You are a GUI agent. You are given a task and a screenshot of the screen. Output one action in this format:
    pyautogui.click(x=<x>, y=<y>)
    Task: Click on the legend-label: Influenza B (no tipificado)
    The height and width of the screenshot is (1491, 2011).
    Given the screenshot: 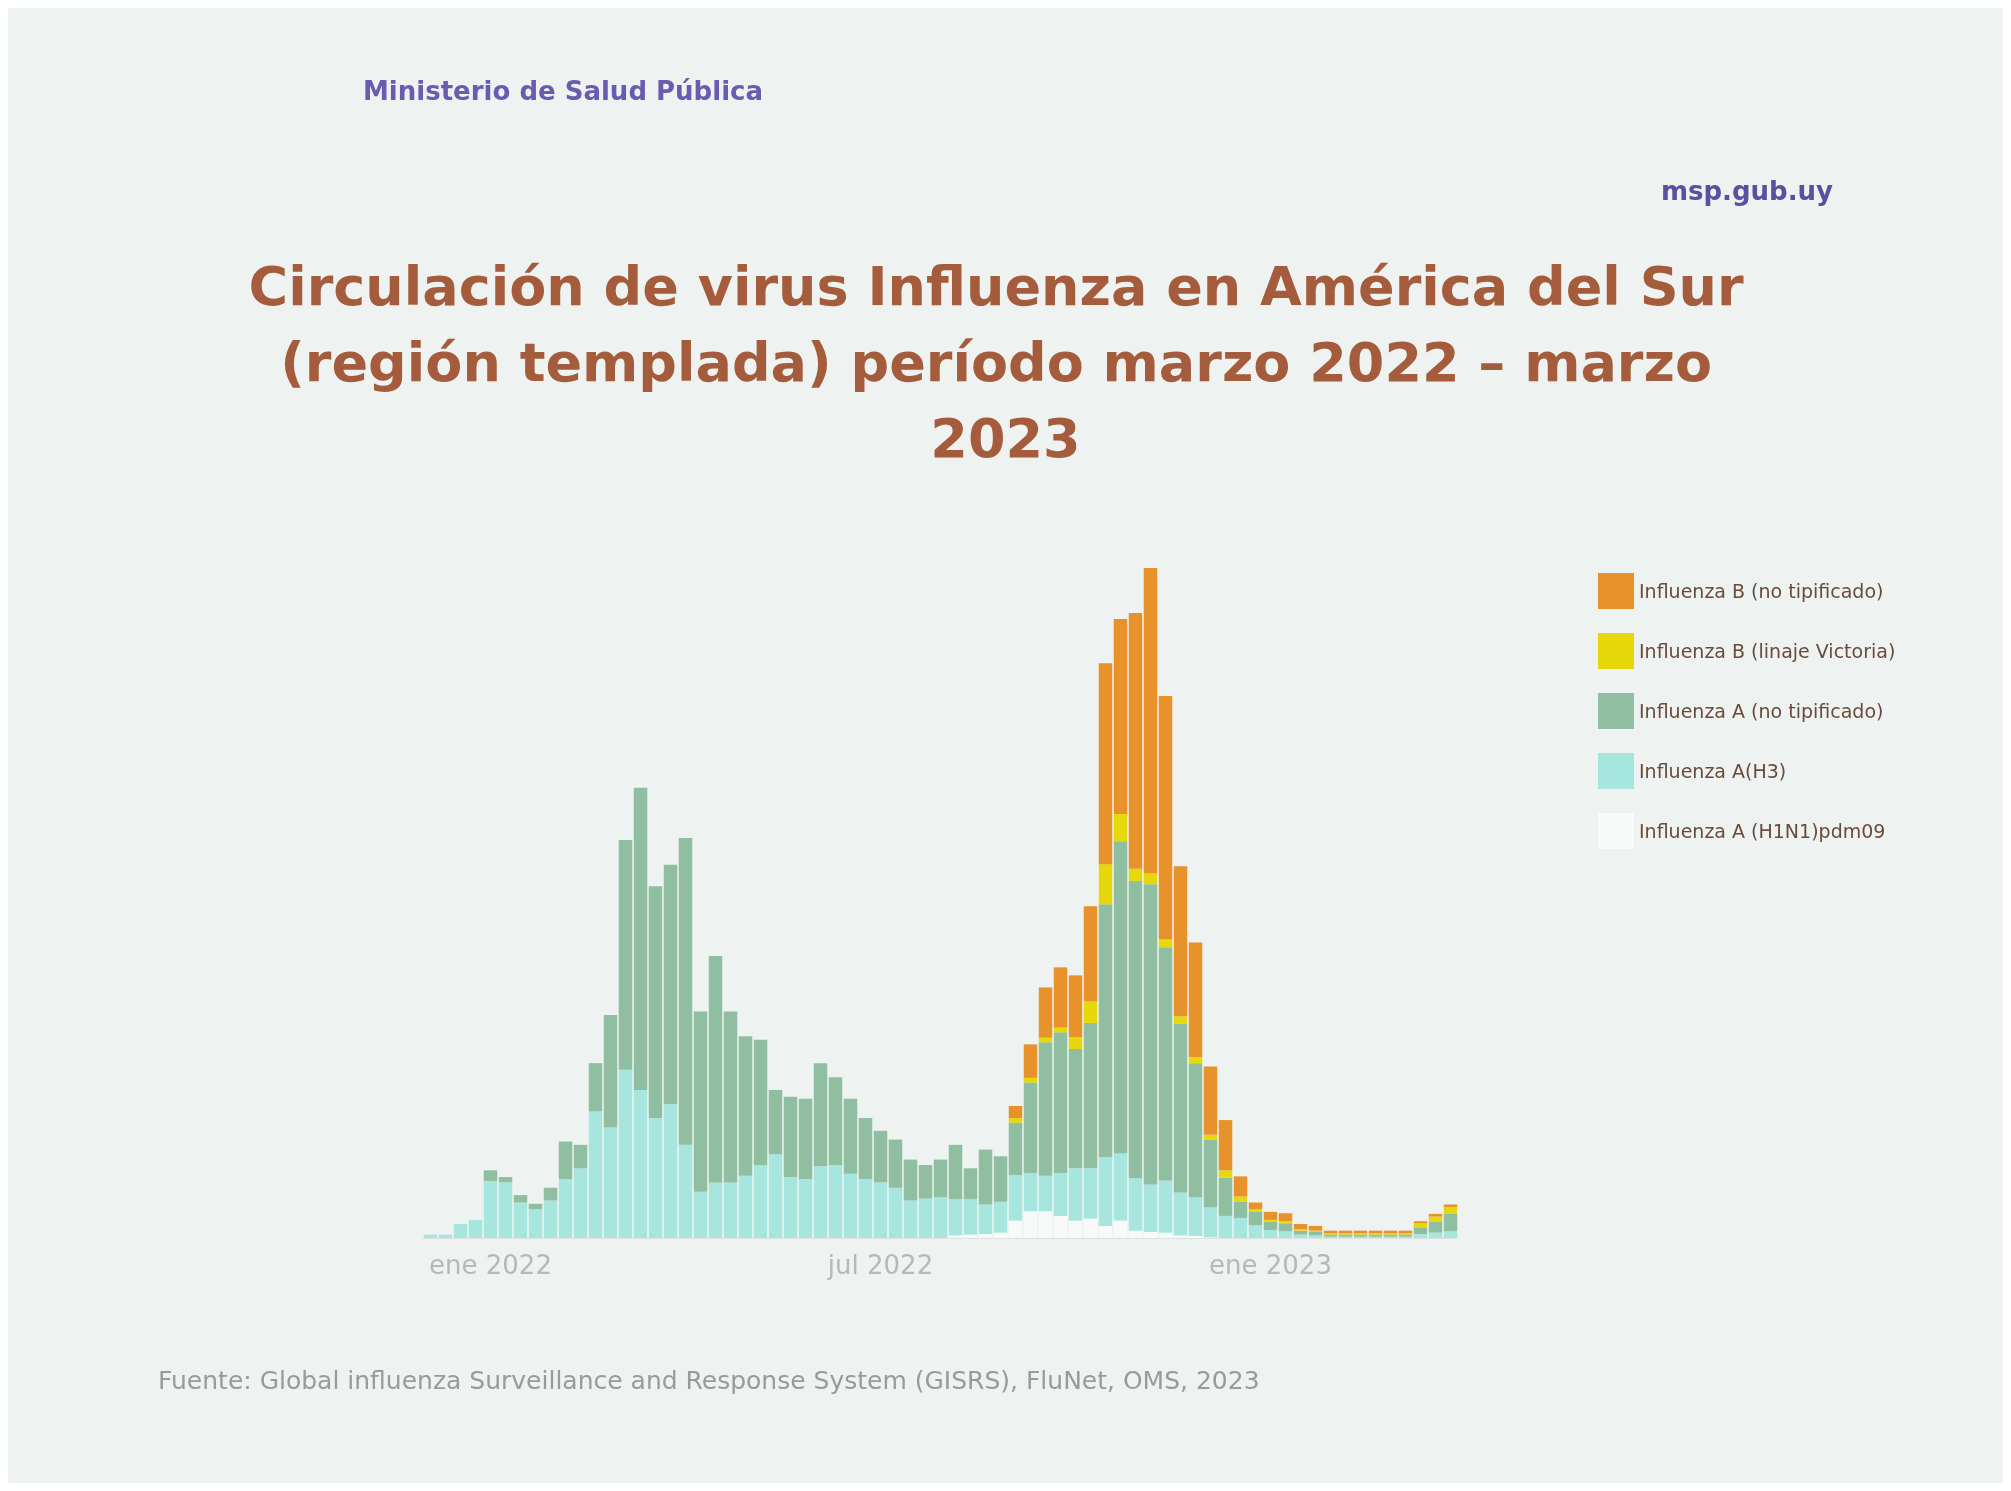 What is the action you would take?
    pyautogui.click(x=1761, y=591)
    